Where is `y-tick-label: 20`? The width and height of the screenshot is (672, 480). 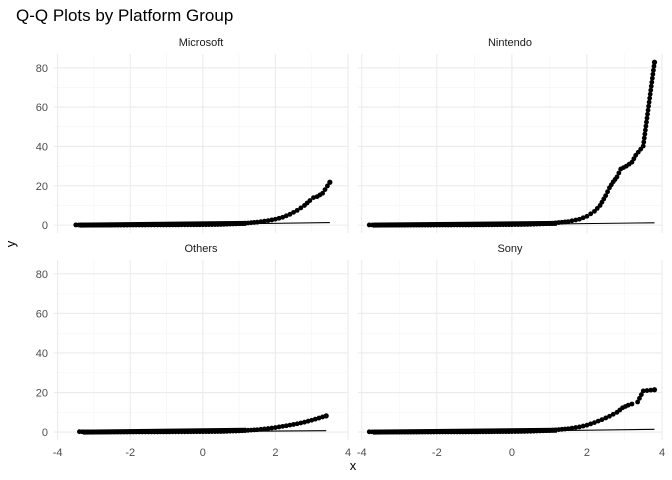 y-tick-label: 20 is located at coordinates (42, 187).